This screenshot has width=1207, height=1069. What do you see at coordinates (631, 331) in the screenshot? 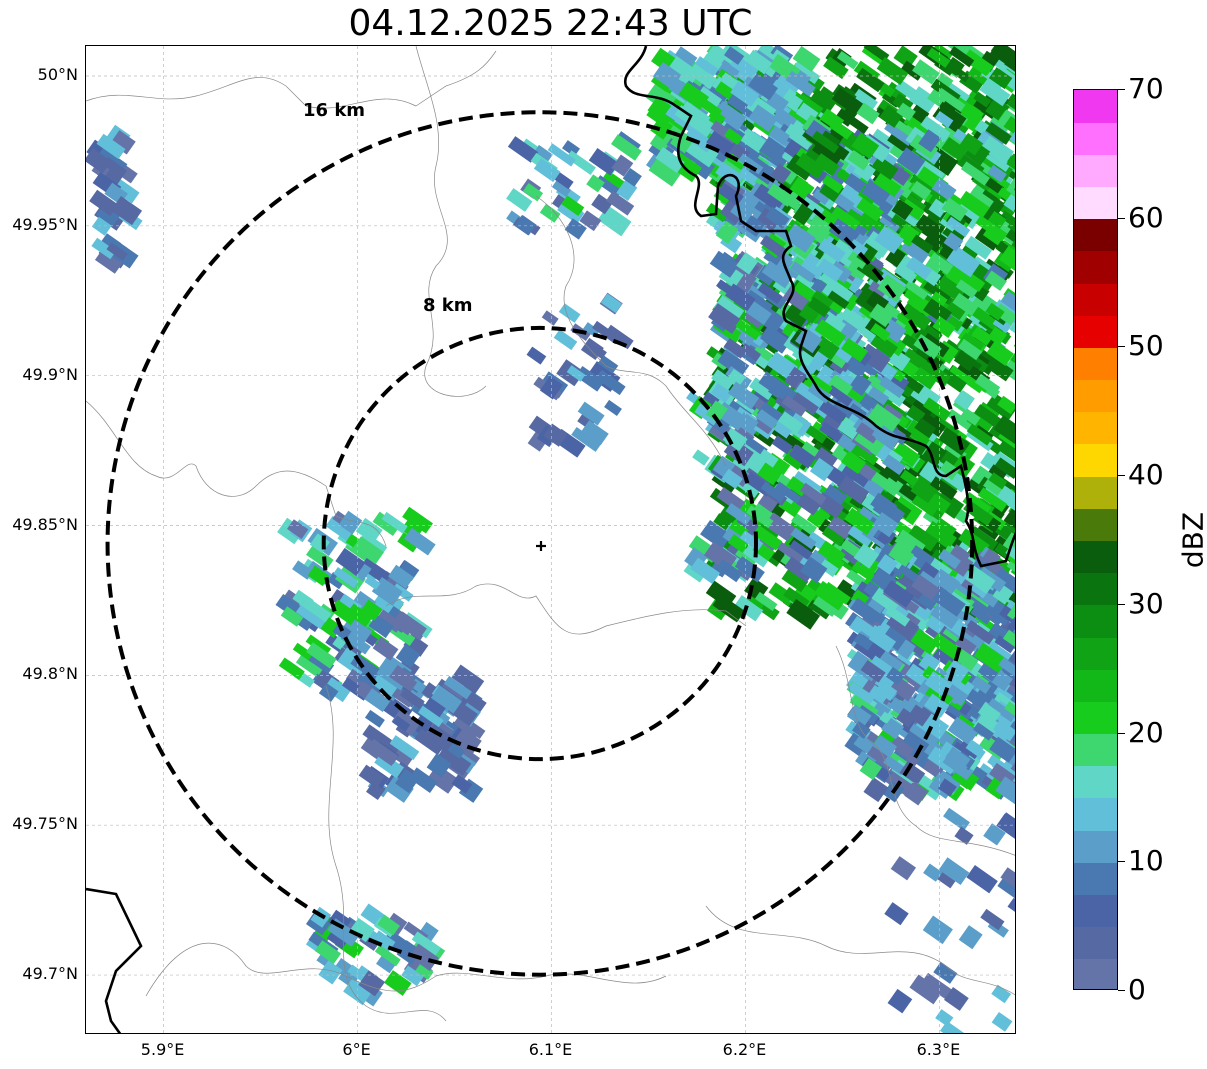
I see `commune-boundary` at bounding box center [631, 331].